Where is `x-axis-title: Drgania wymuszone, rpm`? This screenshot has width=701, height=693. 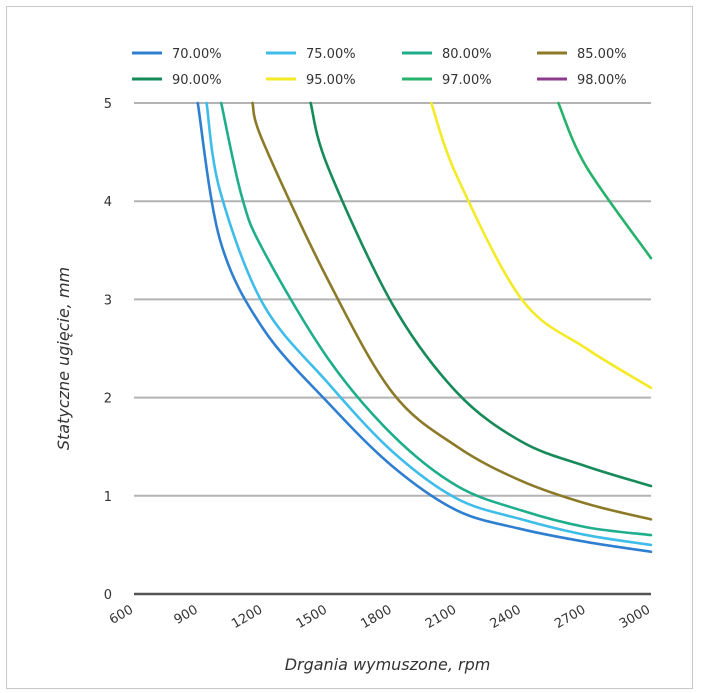 x-axis-title: Drgania wymuszone, rpm is located at coordinates (388, 664).